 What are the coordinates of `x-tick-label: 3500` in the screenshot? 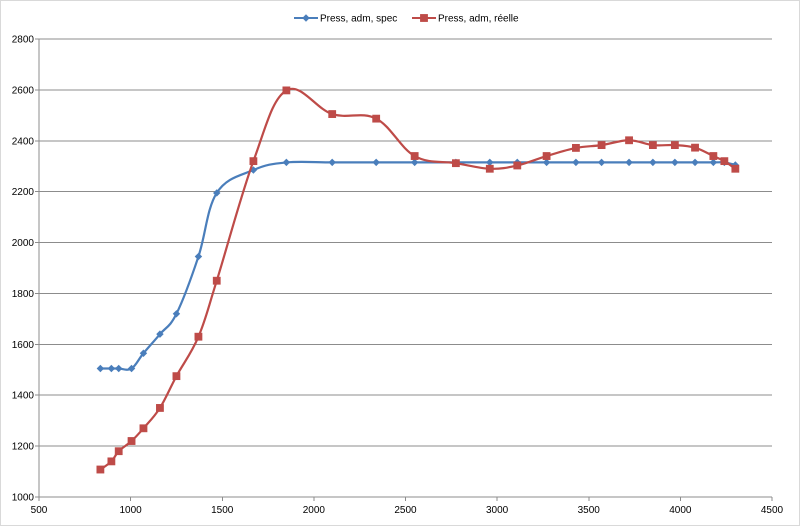 It's located at (589, 510).